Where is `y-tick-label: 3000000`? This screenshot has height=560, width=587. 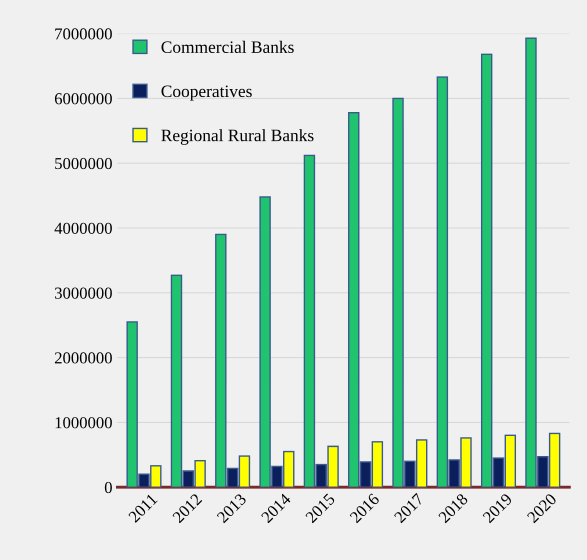 y-tick-label: 3000000 is located at coordinates (83, 293).